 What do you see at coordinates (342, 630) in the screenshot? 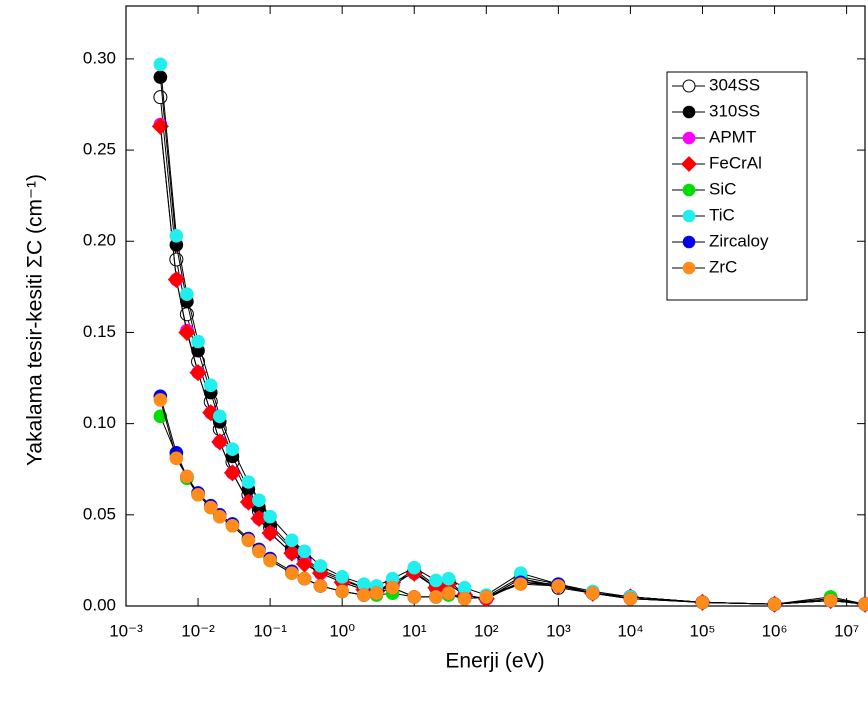
I see `x-tick-label: 10⁰` at bounding box center [342, 630].